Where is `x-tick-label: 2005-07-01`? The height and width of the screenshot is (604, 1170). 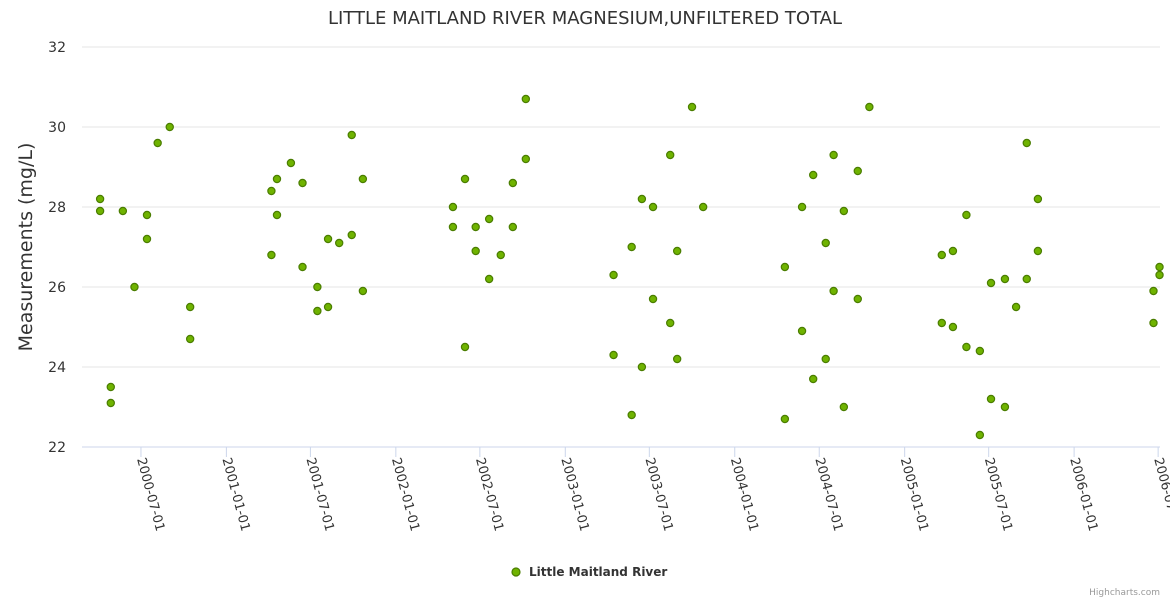
x-tick-label: 2005-07-01 is located at coordinates (998, 494).